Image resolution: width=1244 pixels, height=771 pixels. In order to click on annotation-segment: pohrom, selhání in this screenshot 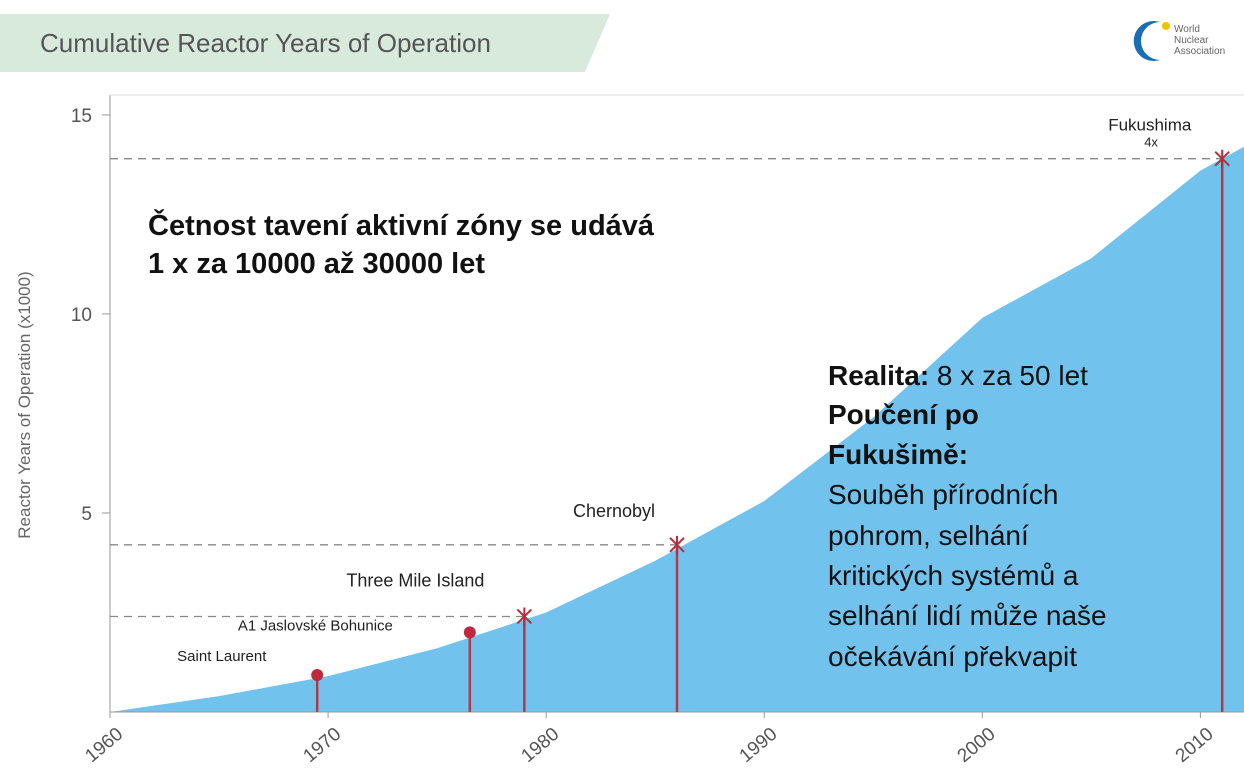, I will do `click(928, 535)`.